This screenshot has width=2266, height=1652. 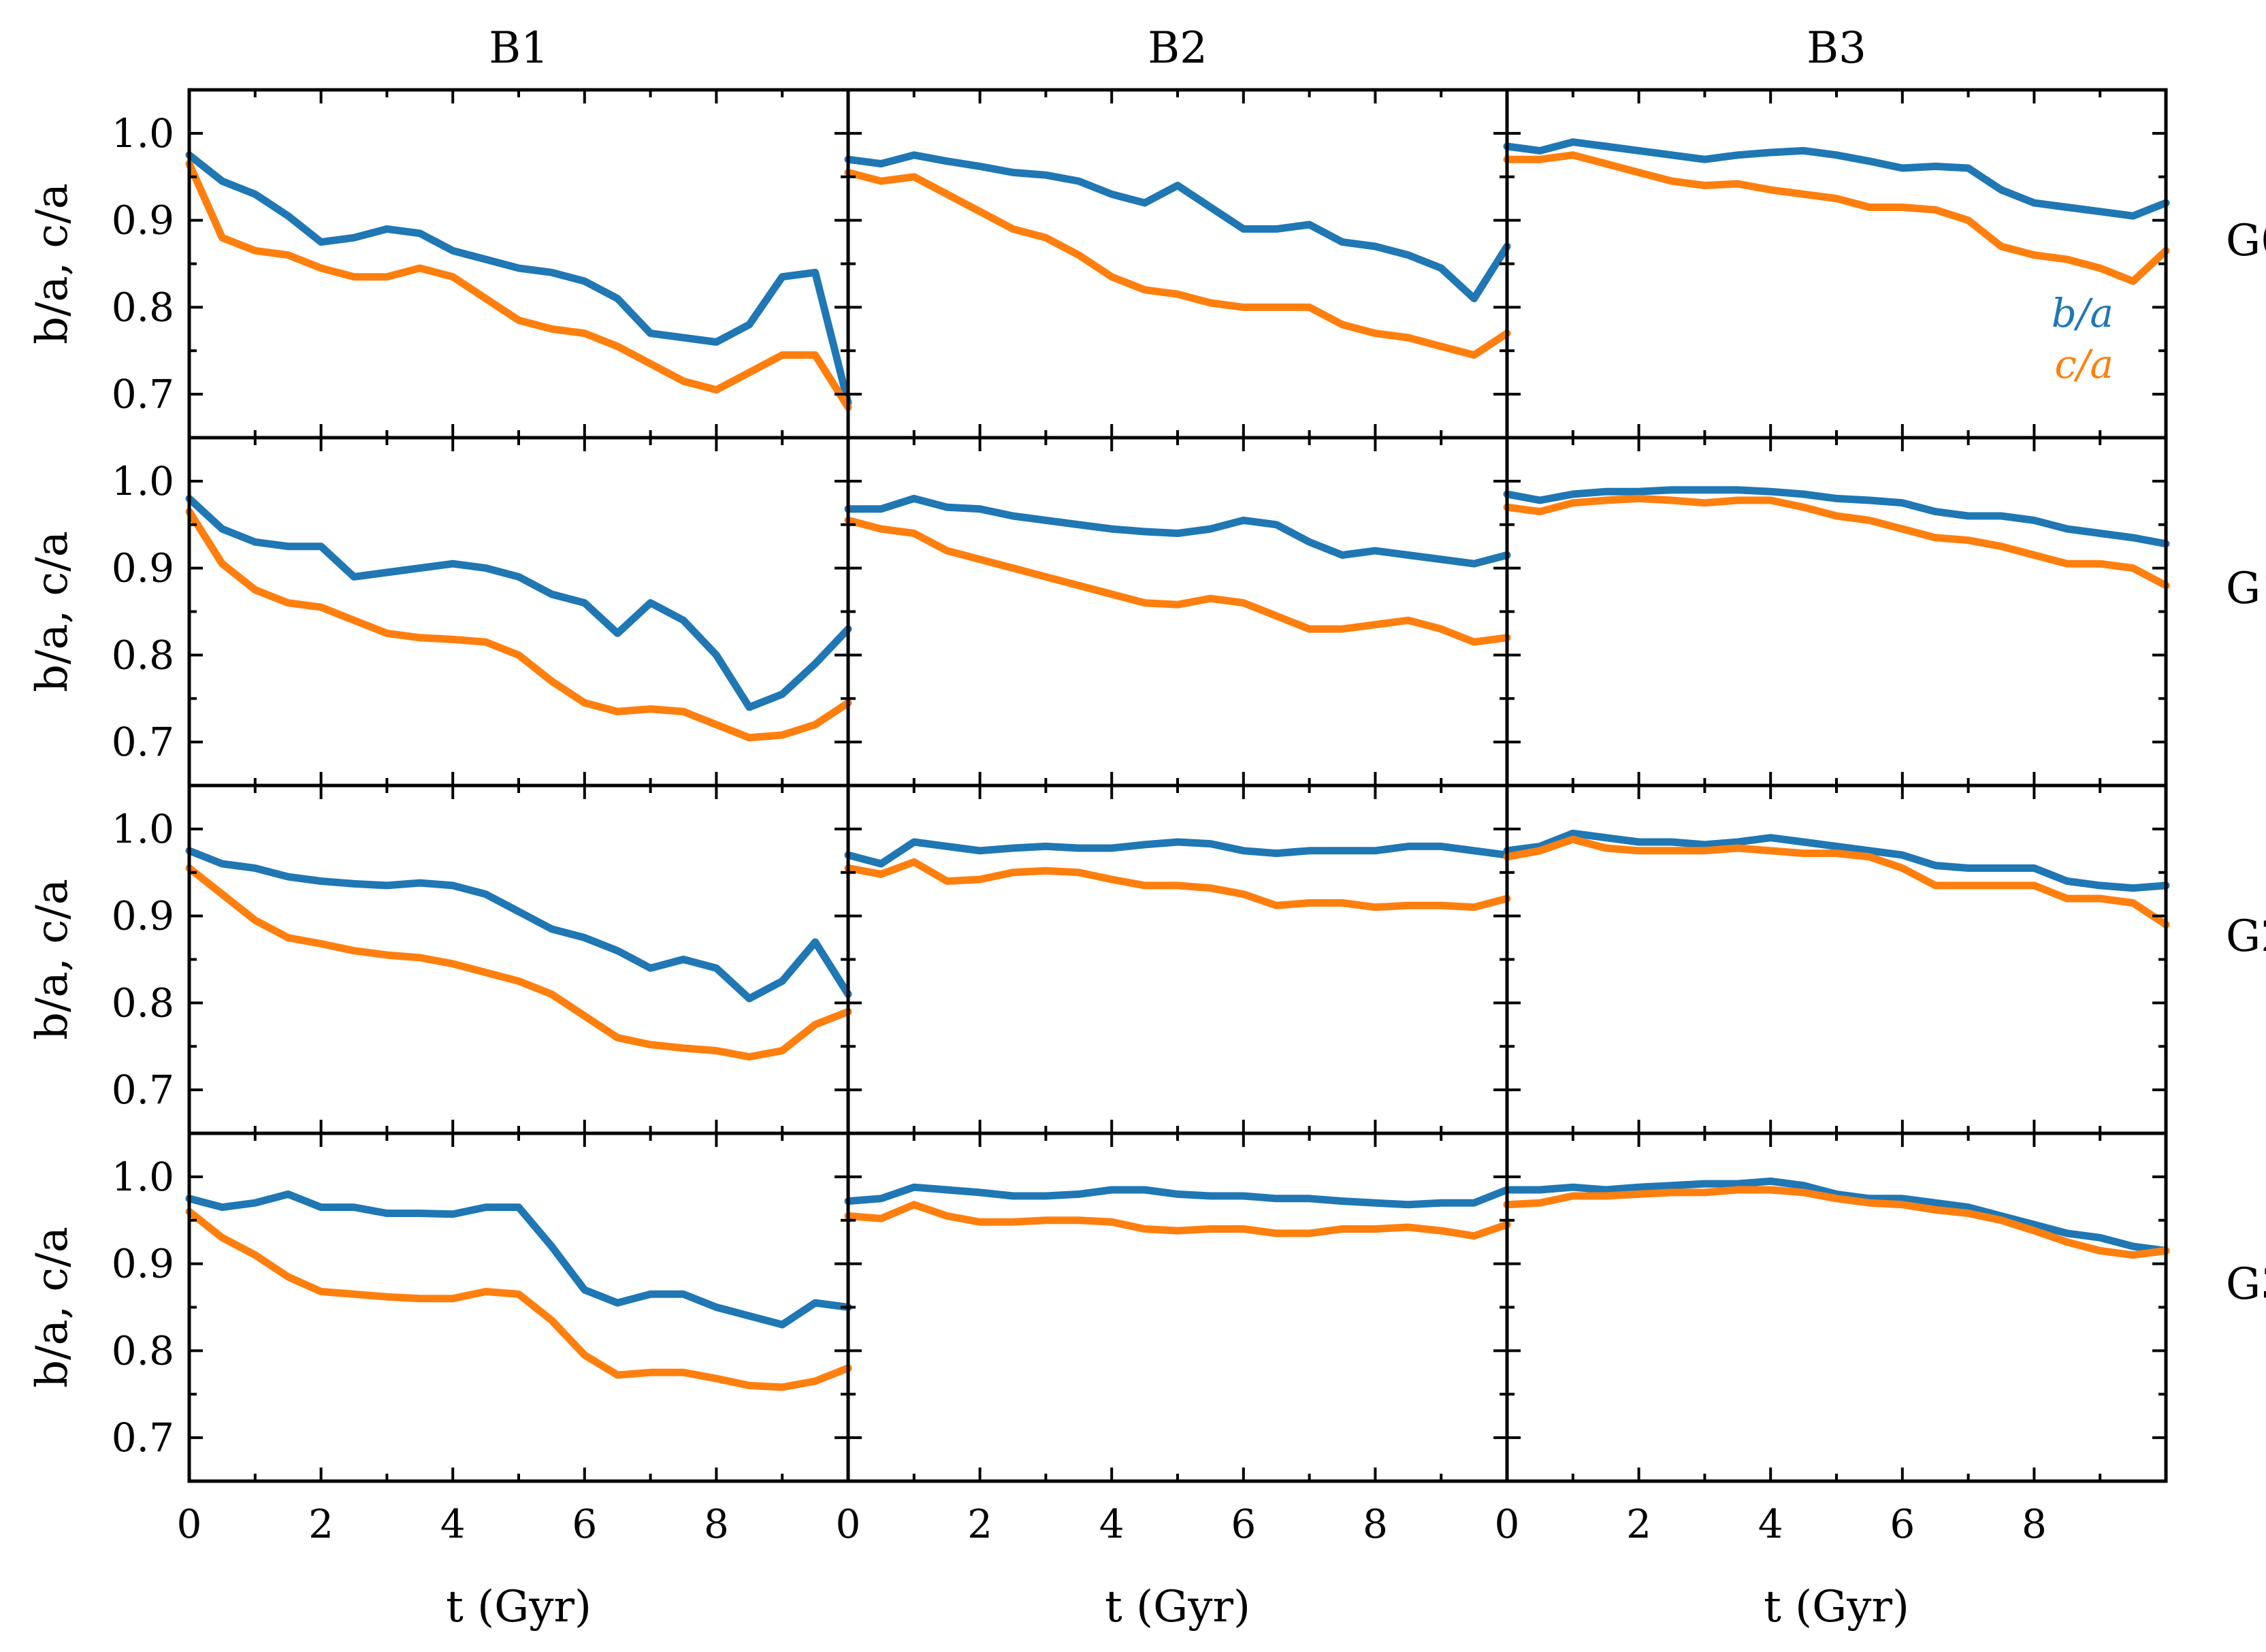 What do you see at coordinates (519, 48) in the screenshot?
I see `column-title-B1: B1` at bounding box center [519, 48].